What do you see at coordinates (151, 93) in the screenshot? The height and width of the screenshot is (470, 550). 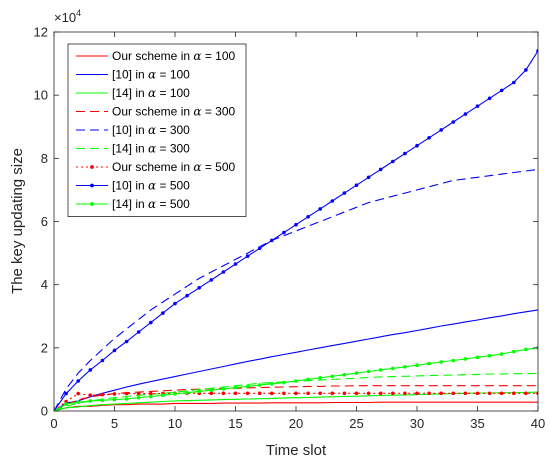 I see `legend-entry-3: [14] in α = 100` at bounding box center [151, 93].